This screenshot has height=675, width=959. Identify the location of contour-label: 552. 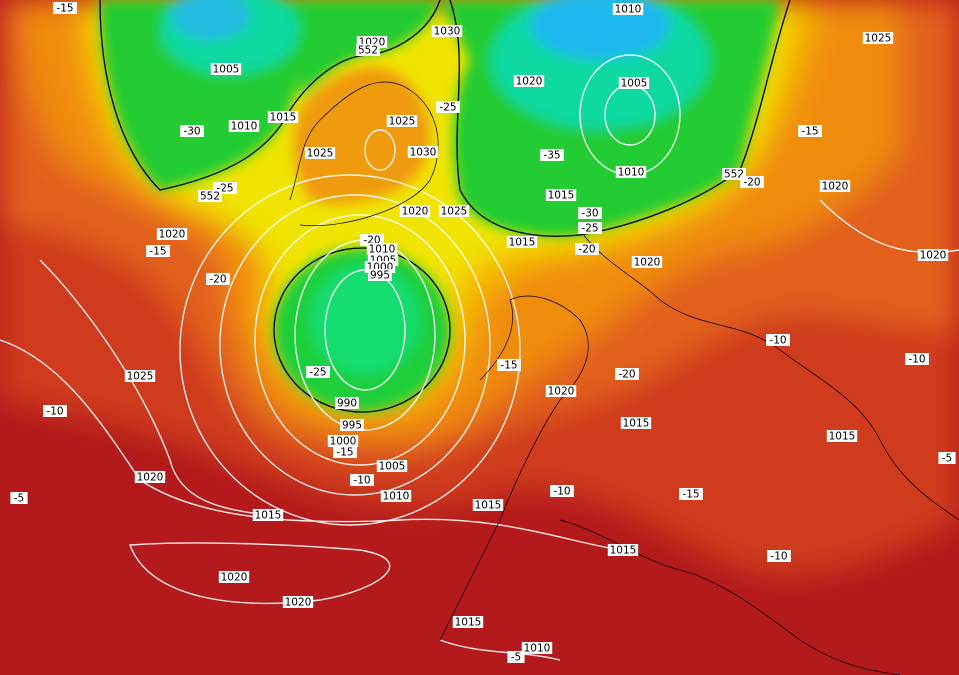
(368, 50).